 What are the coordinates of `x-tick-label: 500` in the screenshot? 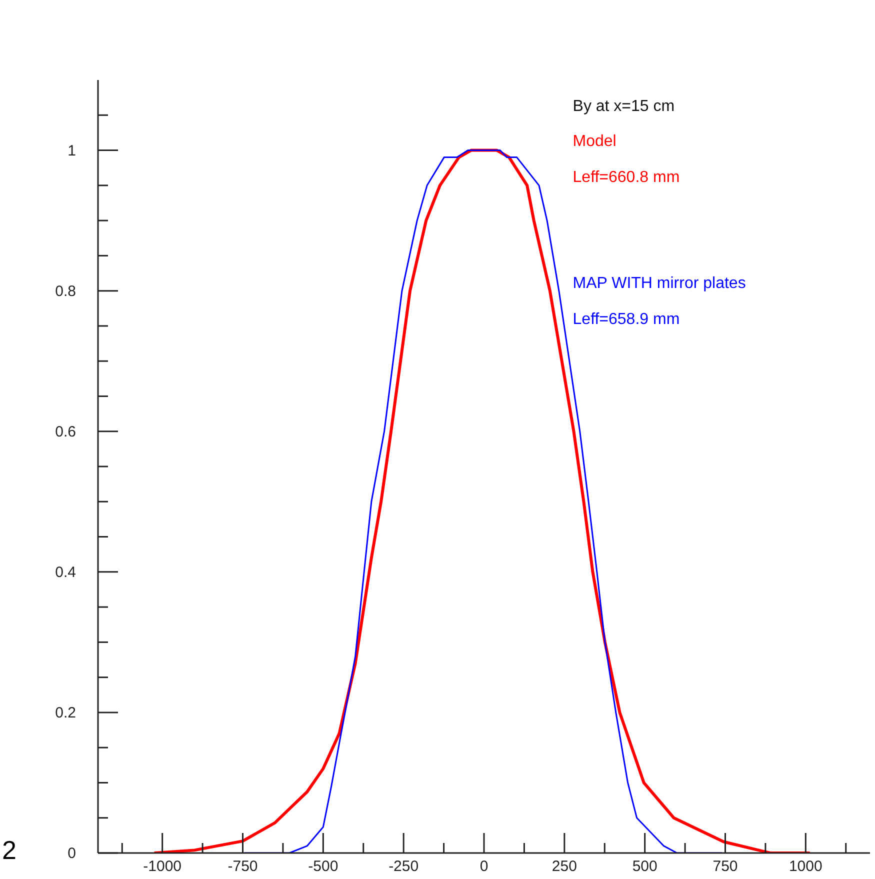 It's located at (645, 866).